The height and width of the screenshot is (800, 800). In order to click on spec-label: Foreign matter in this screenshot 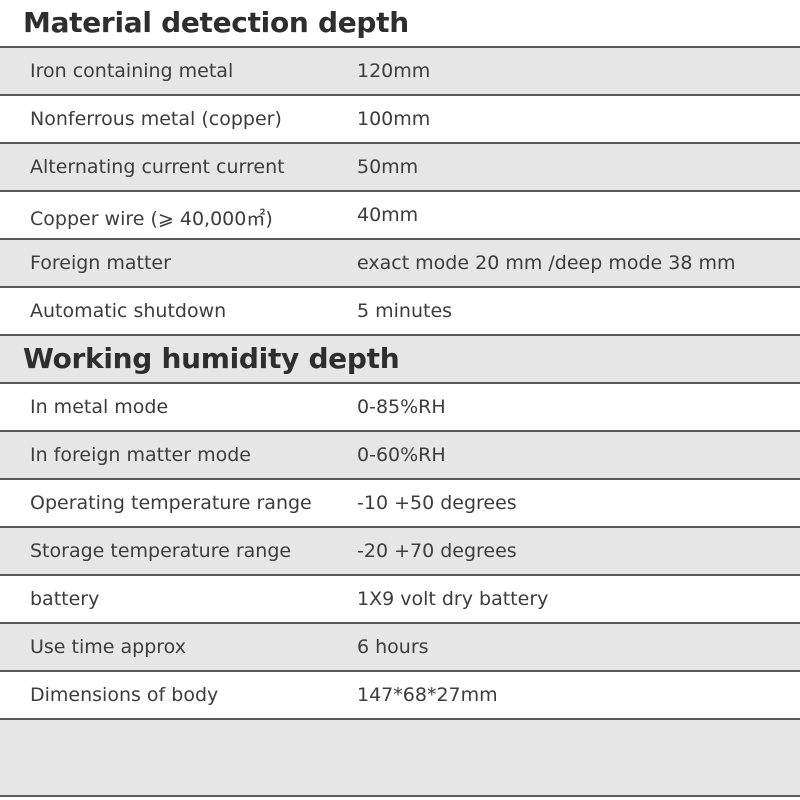, I will do `click(100, 263)`.